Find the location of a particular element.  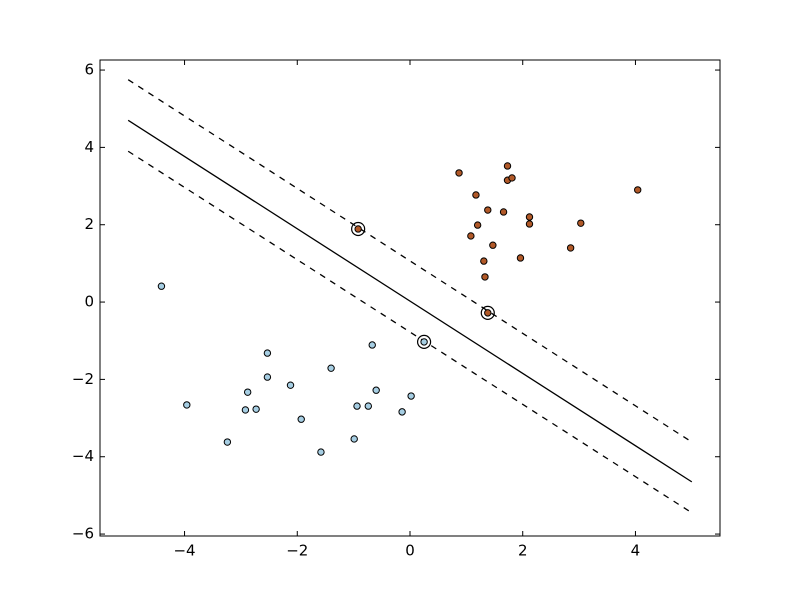

y-tick-label: 6 is located at coordinates (89, 70).